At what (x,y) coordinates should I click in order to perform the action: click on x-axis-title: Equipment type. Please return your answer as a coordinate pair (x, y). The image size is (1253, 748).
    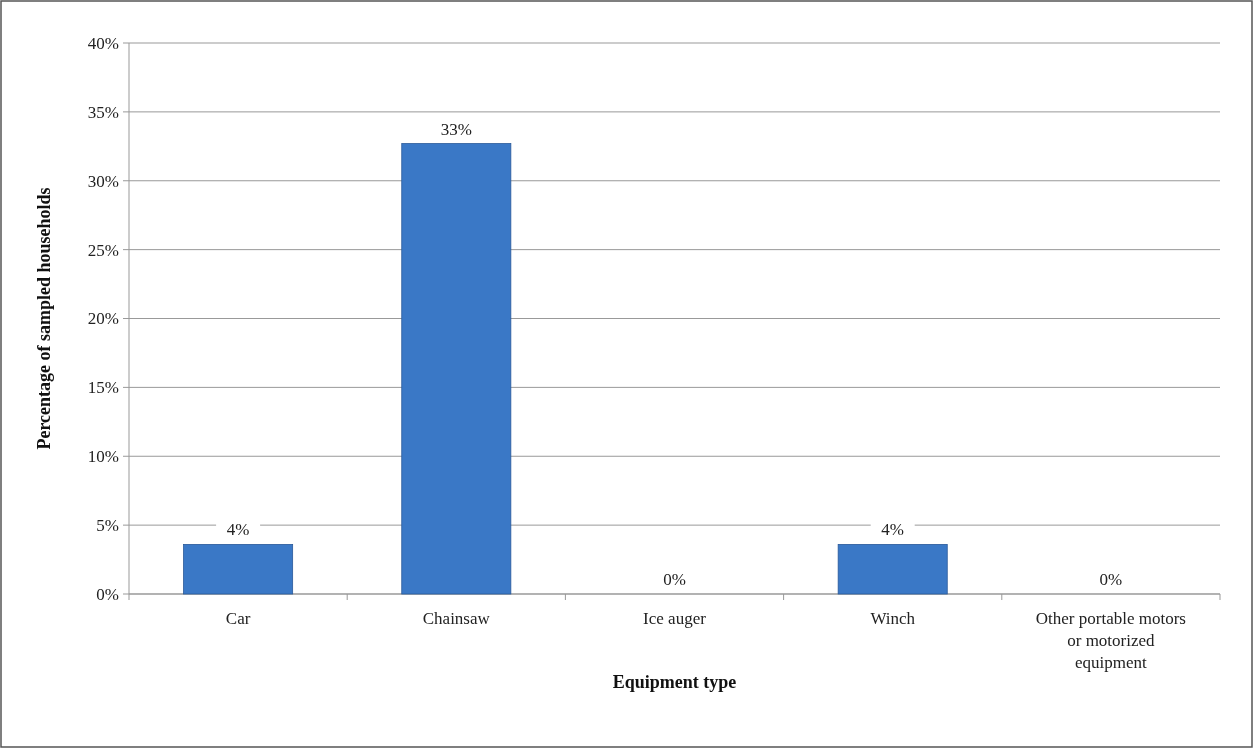
    Looking at the image, I should click on (674, 682).